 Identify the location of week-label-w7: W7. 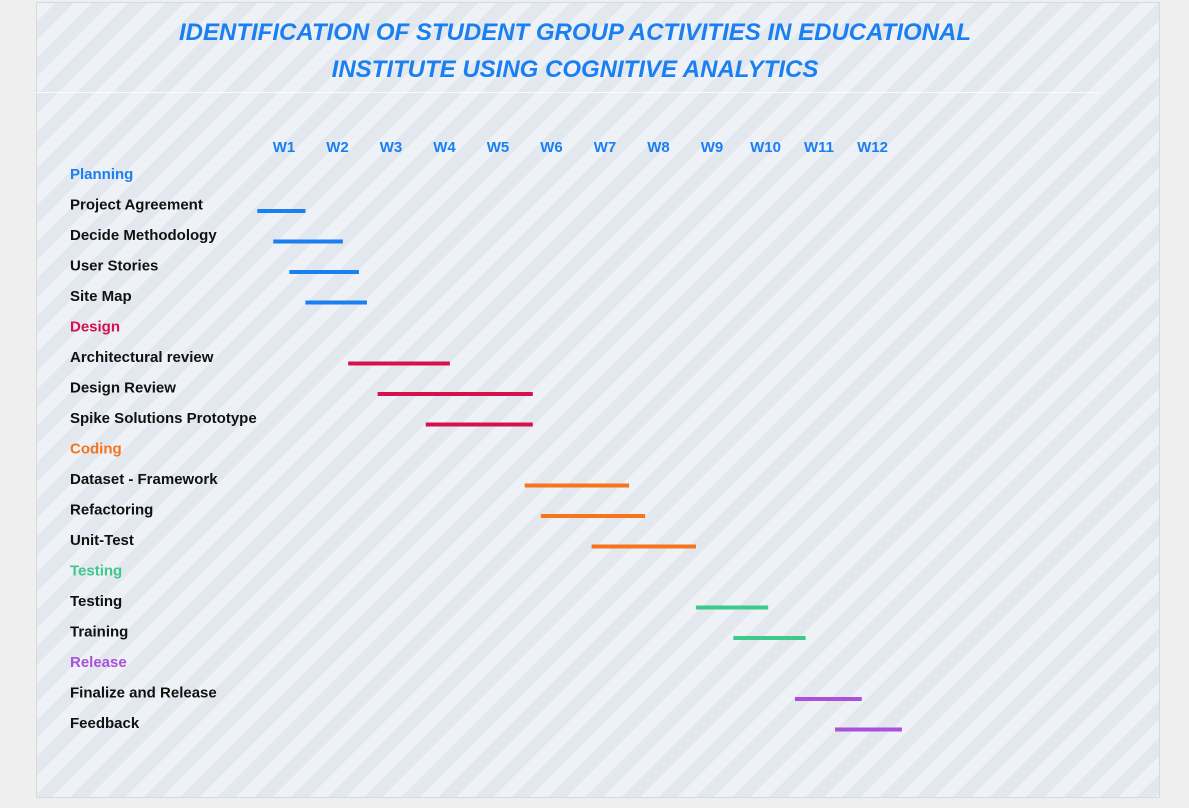
(605, 147).